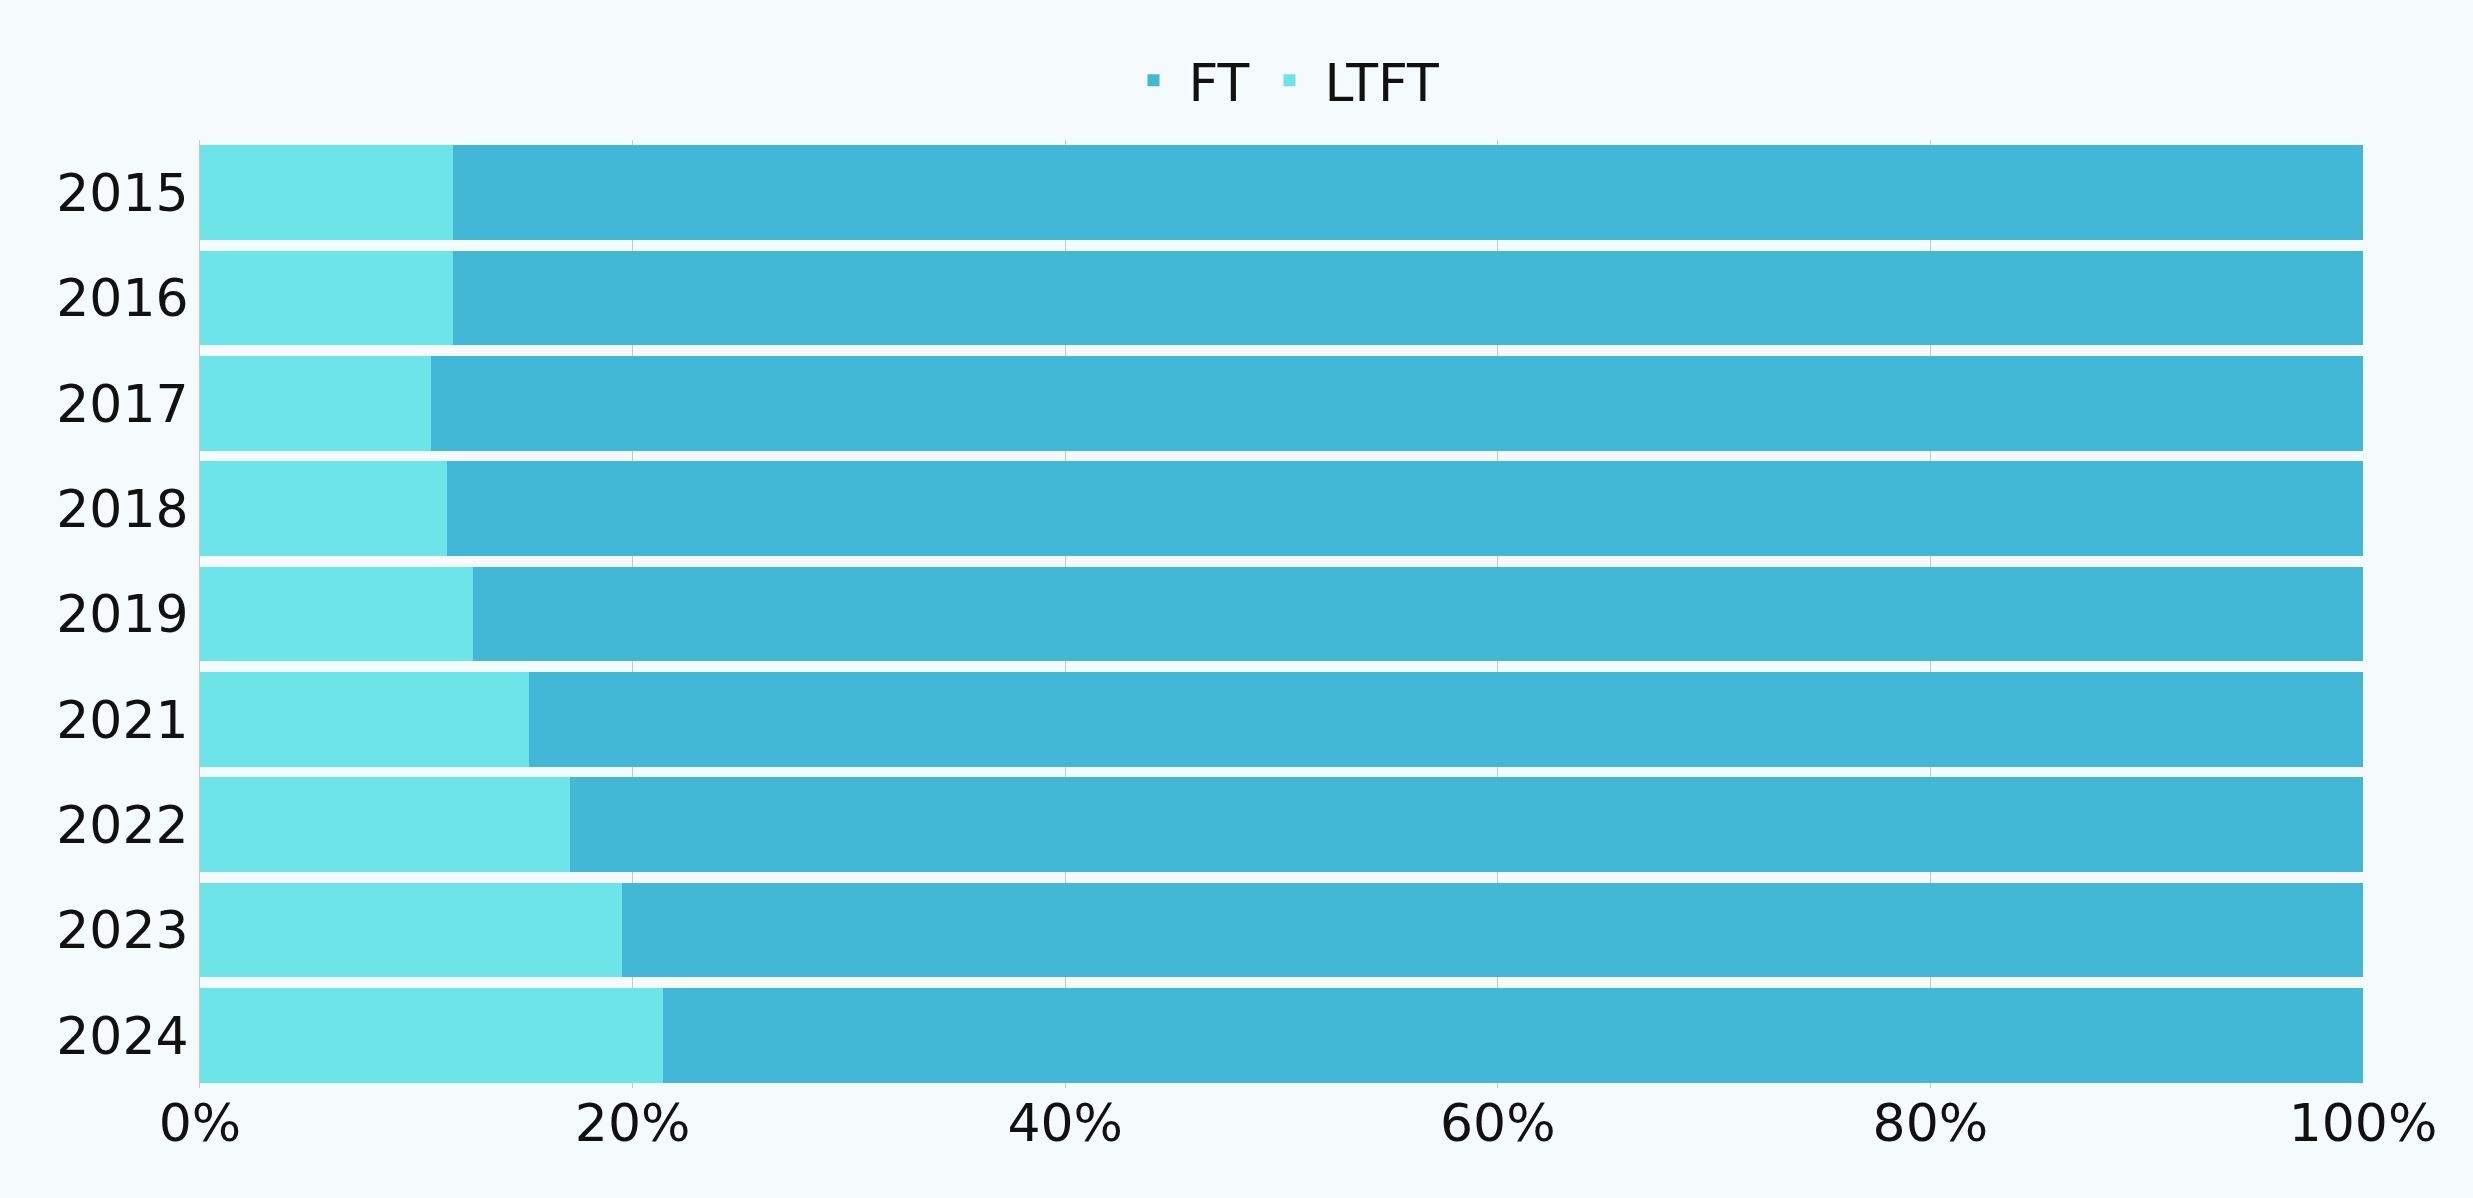  I want to click on y-tick-label: 2019, so click(122, 614).